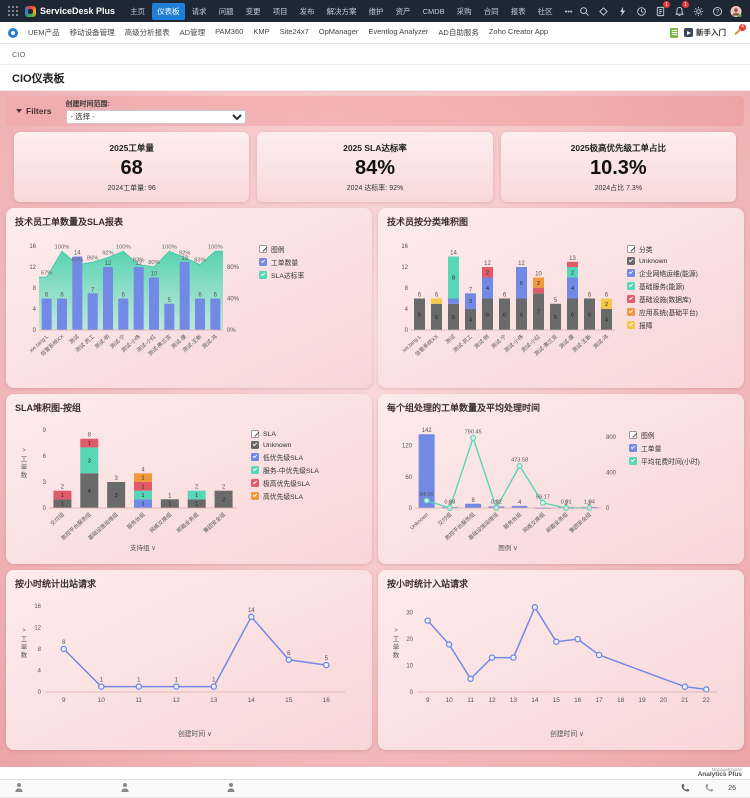 The image size is (750, 798). I want to click on toolbar-tab: OpManager, so click(338, 31).